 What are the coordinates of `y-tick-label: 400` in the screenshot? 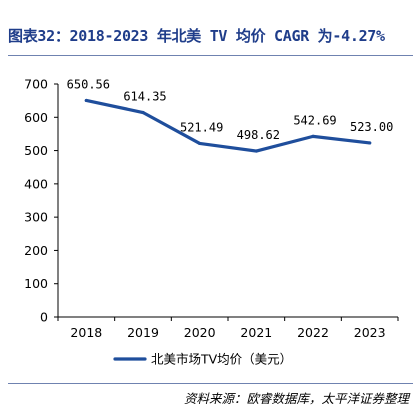 It's located at (36, 183).